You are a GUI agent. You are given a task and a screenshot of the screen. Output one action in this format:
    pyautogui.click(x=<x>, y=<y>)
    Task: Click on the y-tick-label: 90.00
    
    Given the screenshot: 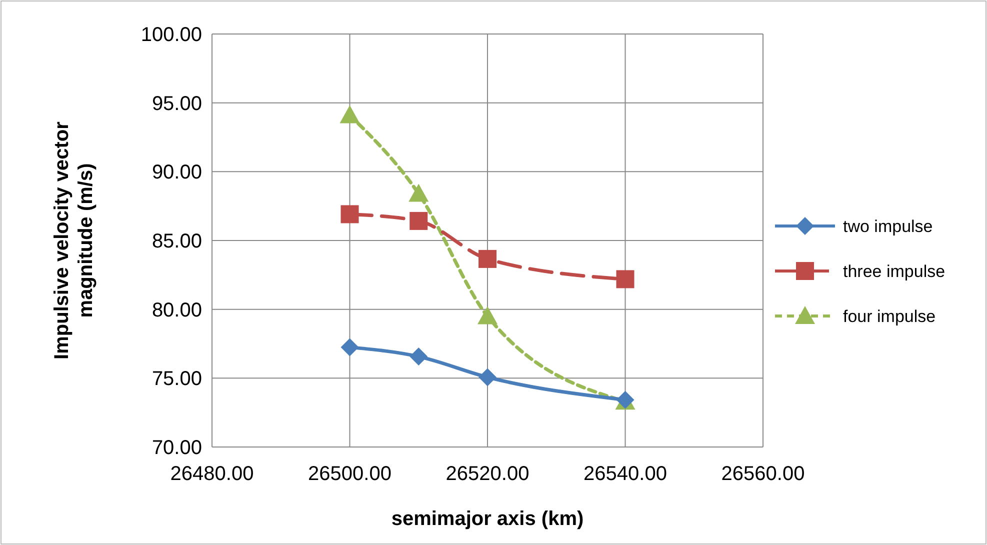 What is the action you would take?
    pyautogui.click(x=177, y=173)
    